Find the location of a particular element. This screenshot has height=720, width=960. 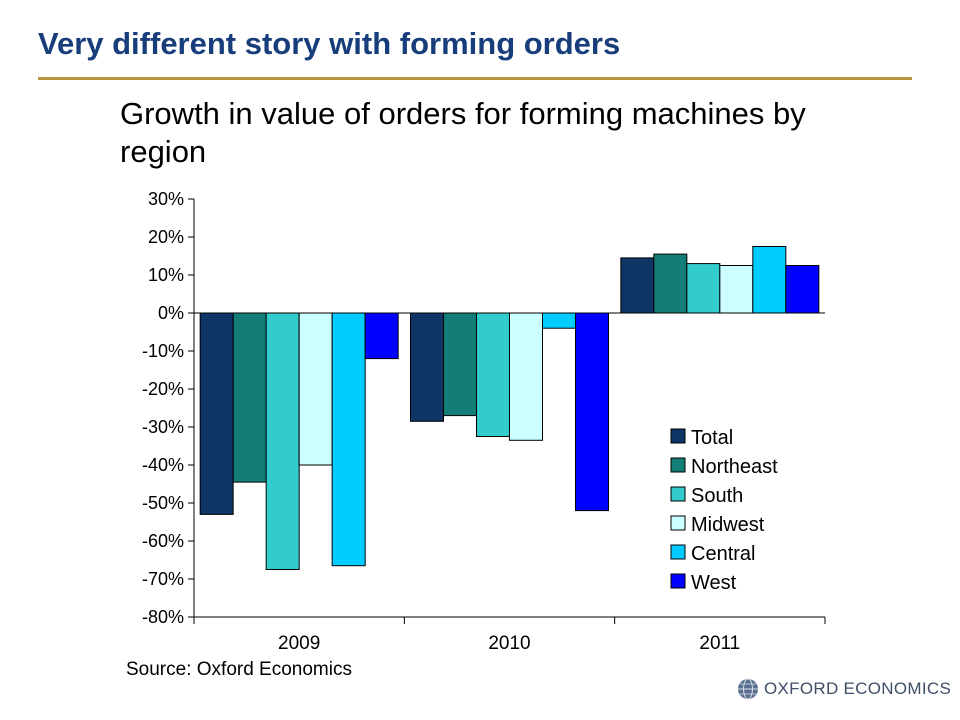

y-tick-label: -70% is located at coordinates (163, 579).